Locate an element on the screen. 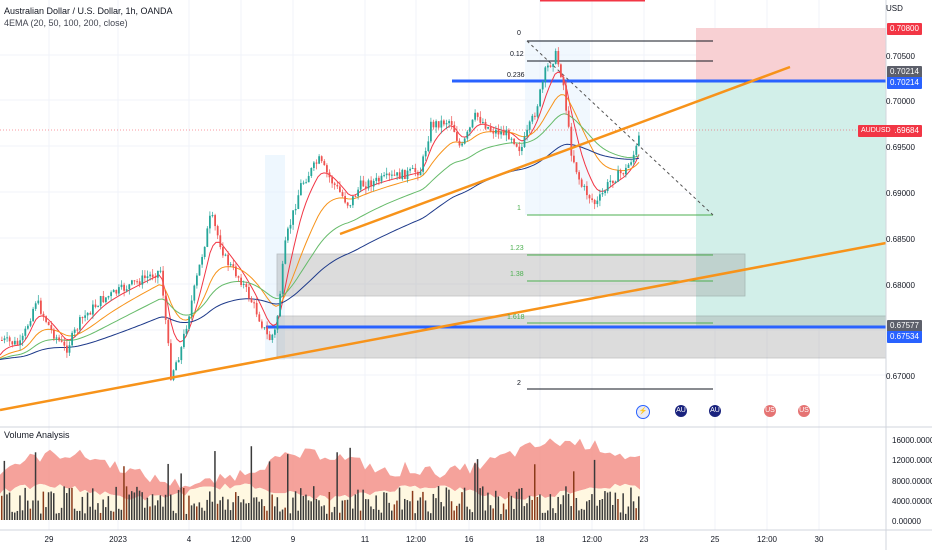  fib-label: 1 is located at coordinates (519, 208).